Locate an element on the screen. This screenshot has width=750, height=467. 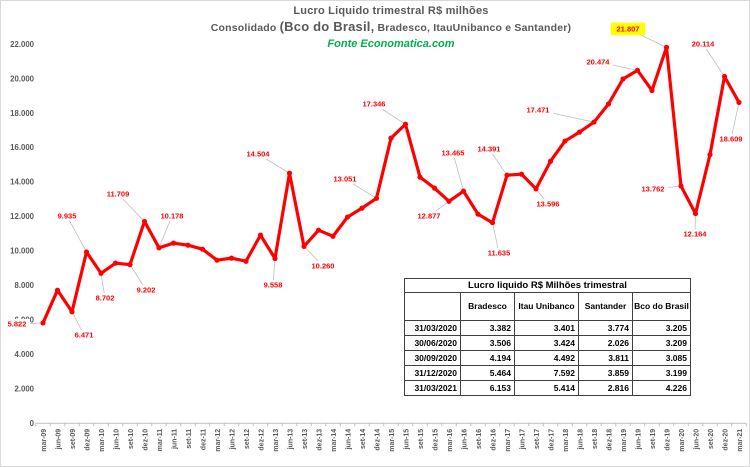
x-axis-label: dez-11 is located at coordinates (203, 440).